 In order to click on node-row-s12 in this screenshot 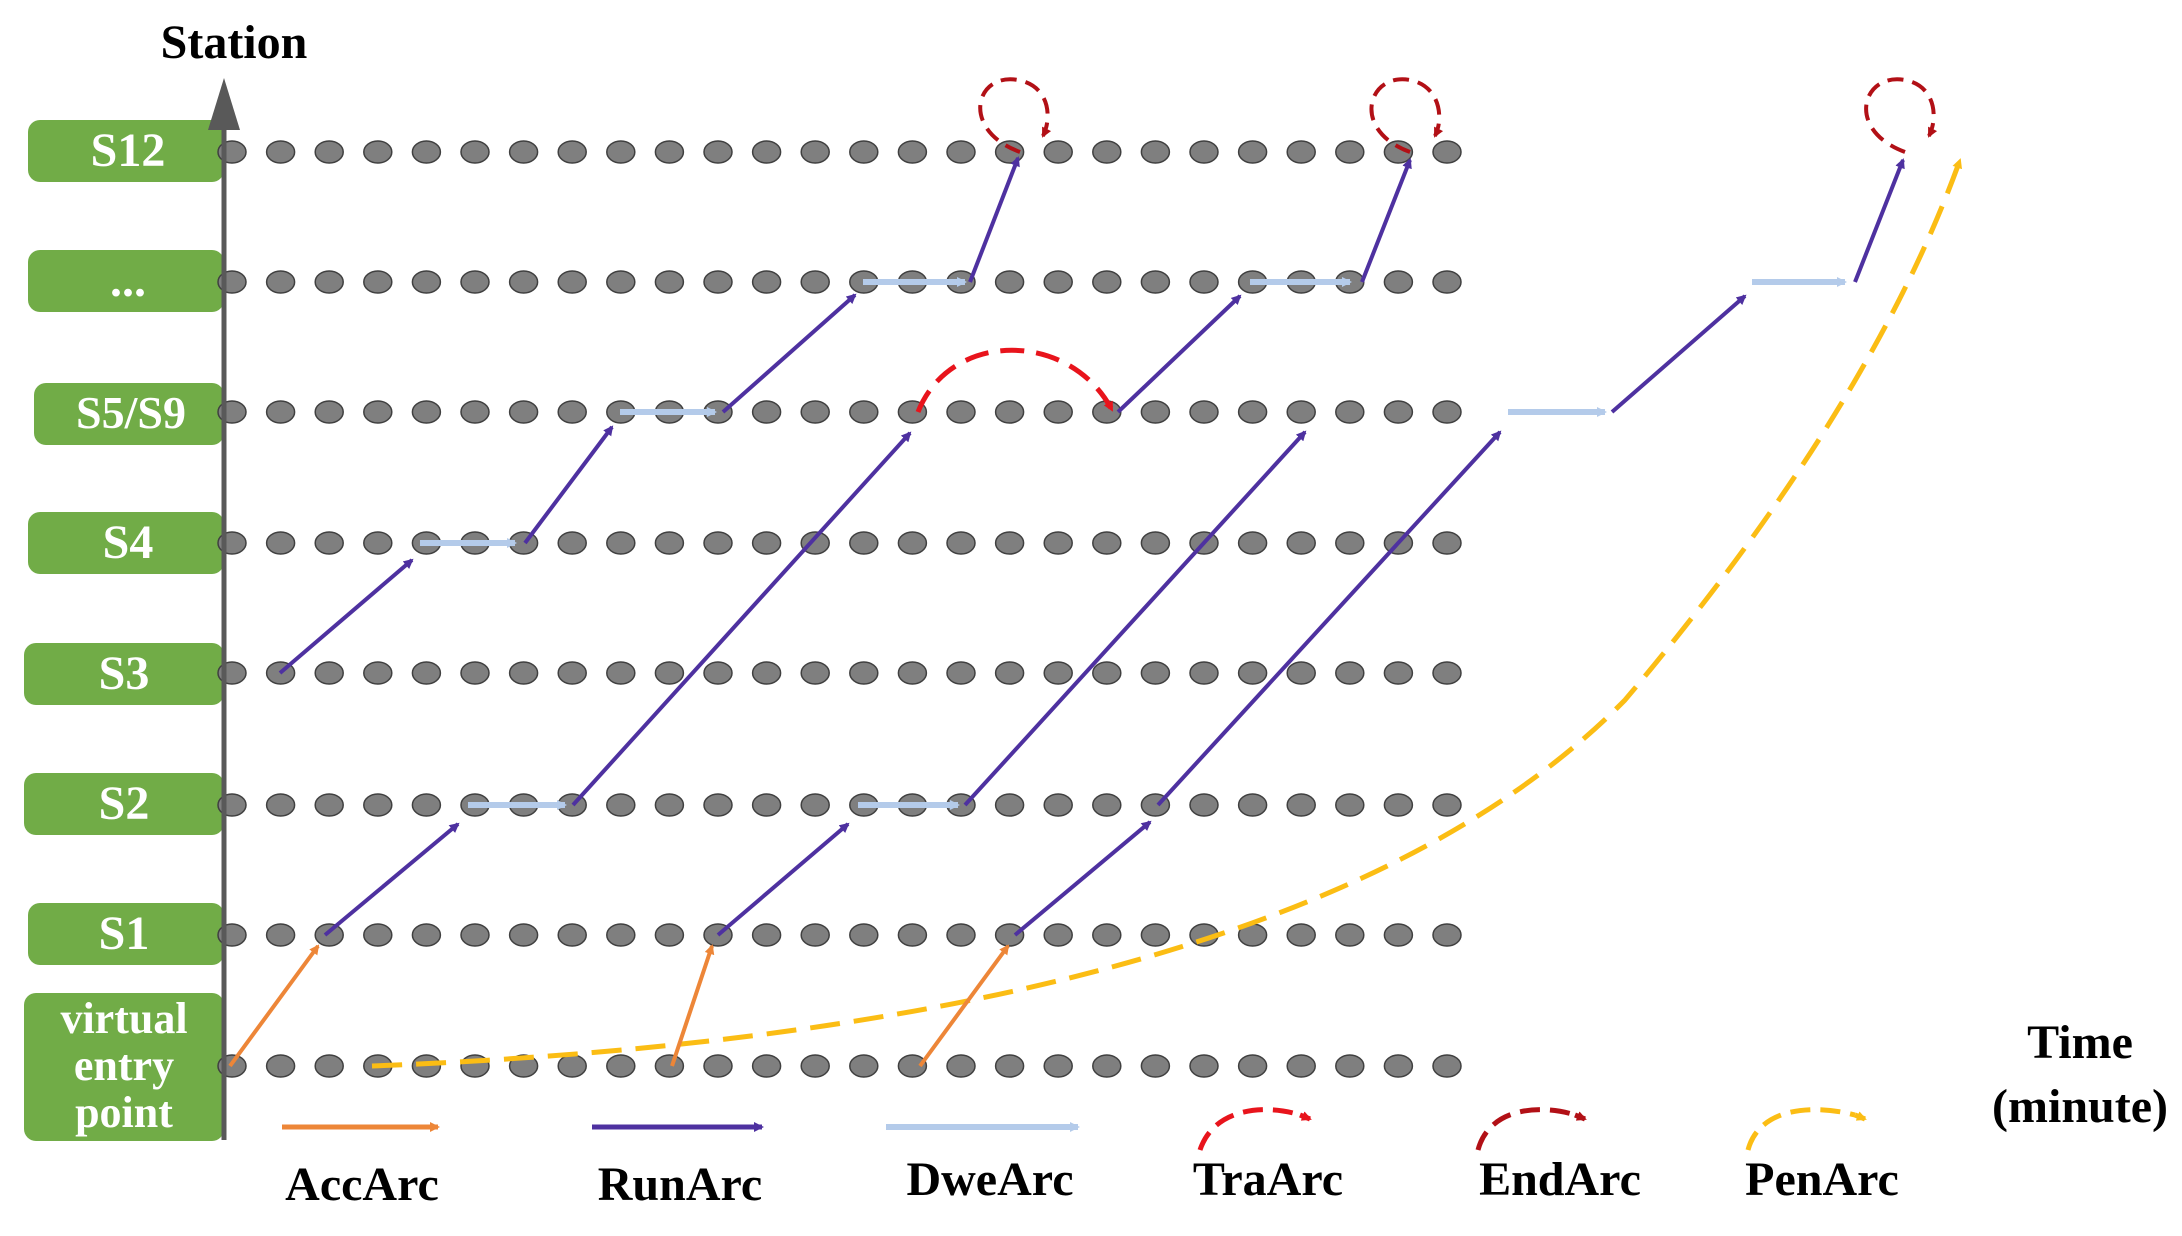, I will do `click(839, 152)`.